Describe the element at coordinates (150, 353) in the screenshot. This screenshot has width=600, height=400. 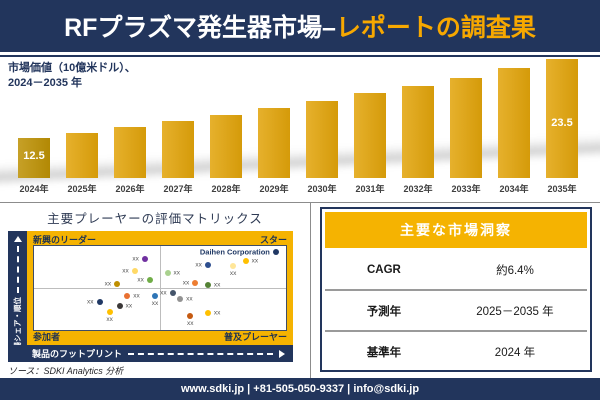
I see `matrix-x-axis: 製品のフットプリント` at that location.